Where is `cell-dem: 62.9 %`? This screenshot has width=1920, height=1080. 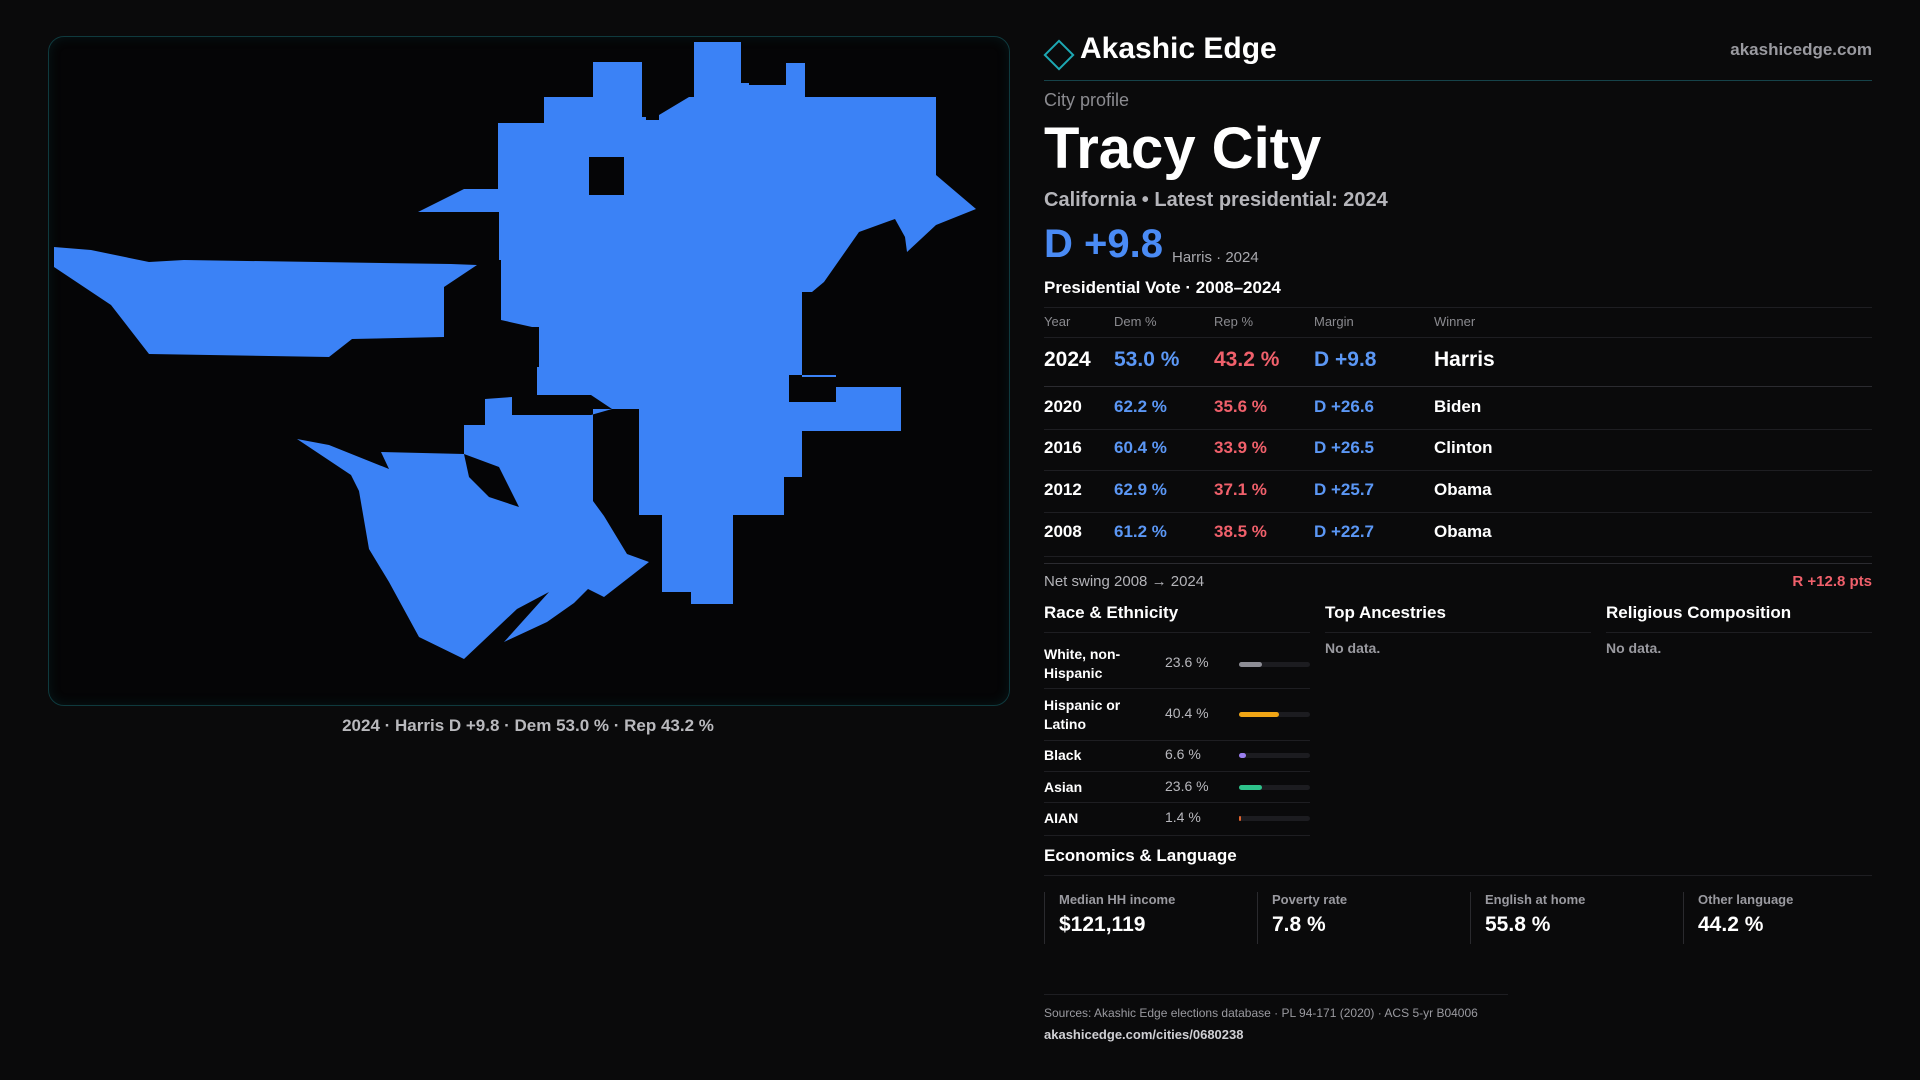
cell-dem: 62.9 % is located at coordinates (1140, 489).